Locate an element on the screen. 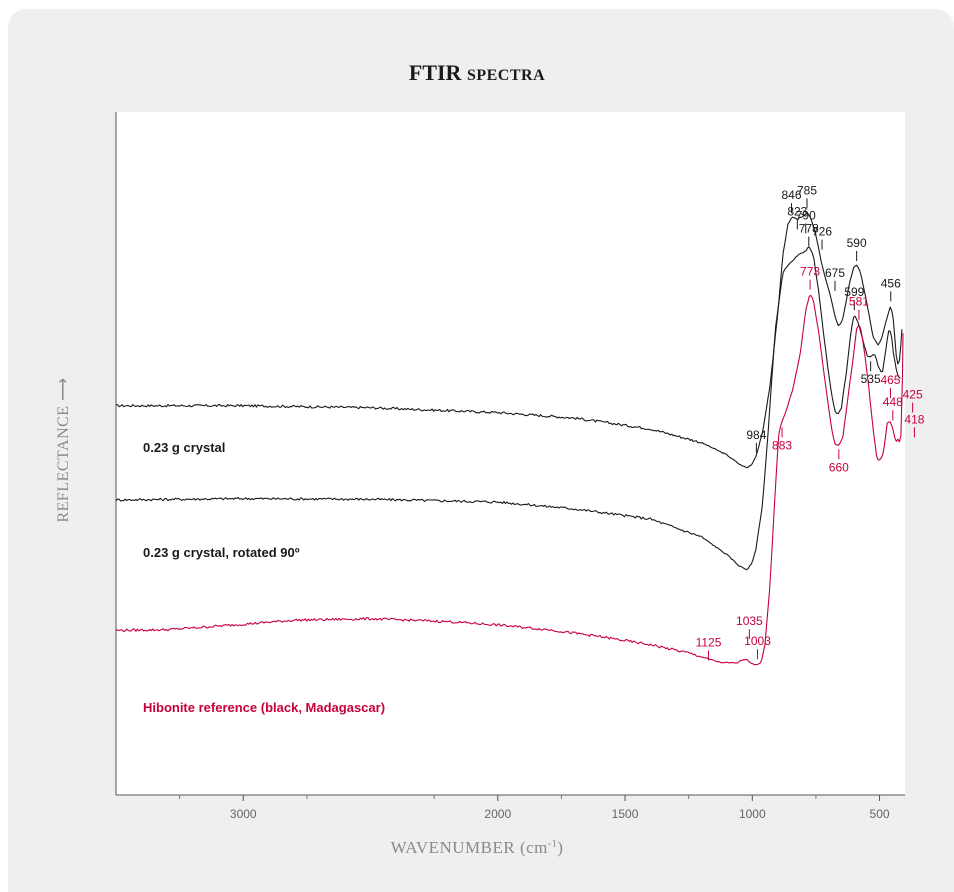  annotation-label: 785 is located at coordinates (807, 190).